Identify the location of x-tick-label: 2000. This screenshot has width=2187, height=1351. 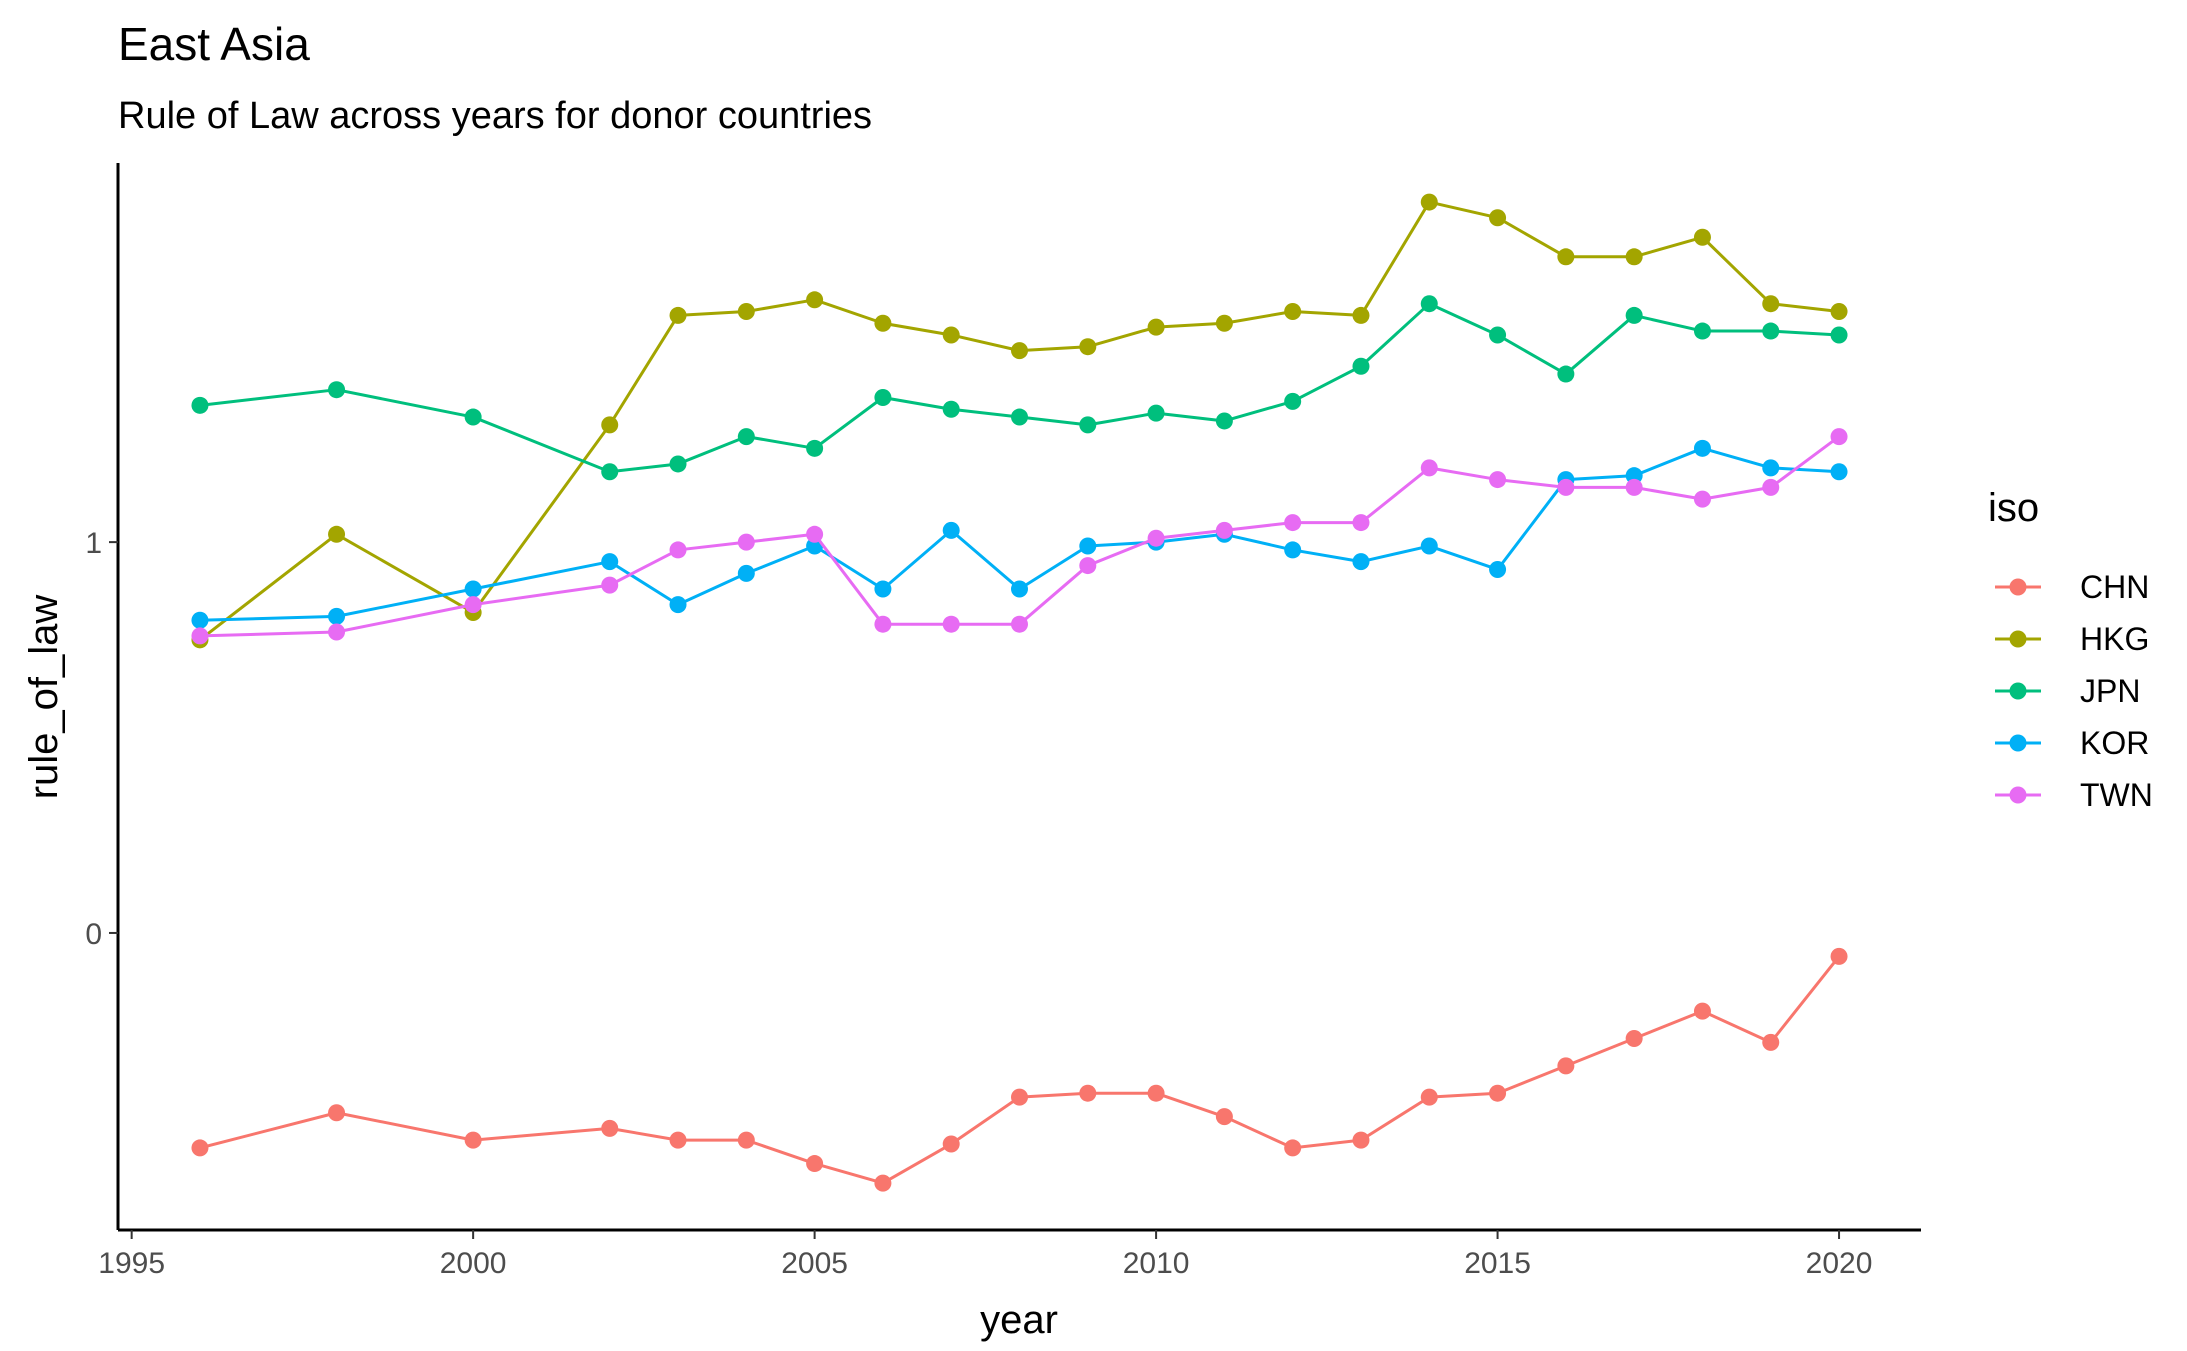
(473, 1263).